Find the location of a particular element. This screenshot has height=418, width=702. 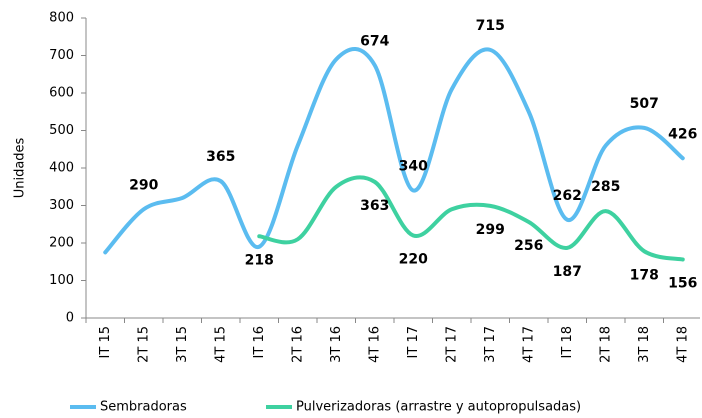

x-tick-label: 4T 16 is located at coordinates (374, 344).